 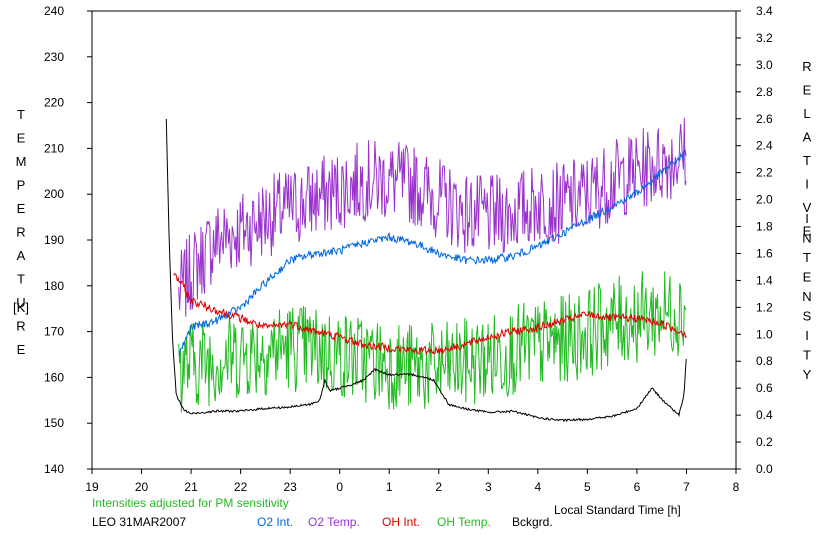 I want to click on y-left-unit: [K], so click(x=21, y=307).